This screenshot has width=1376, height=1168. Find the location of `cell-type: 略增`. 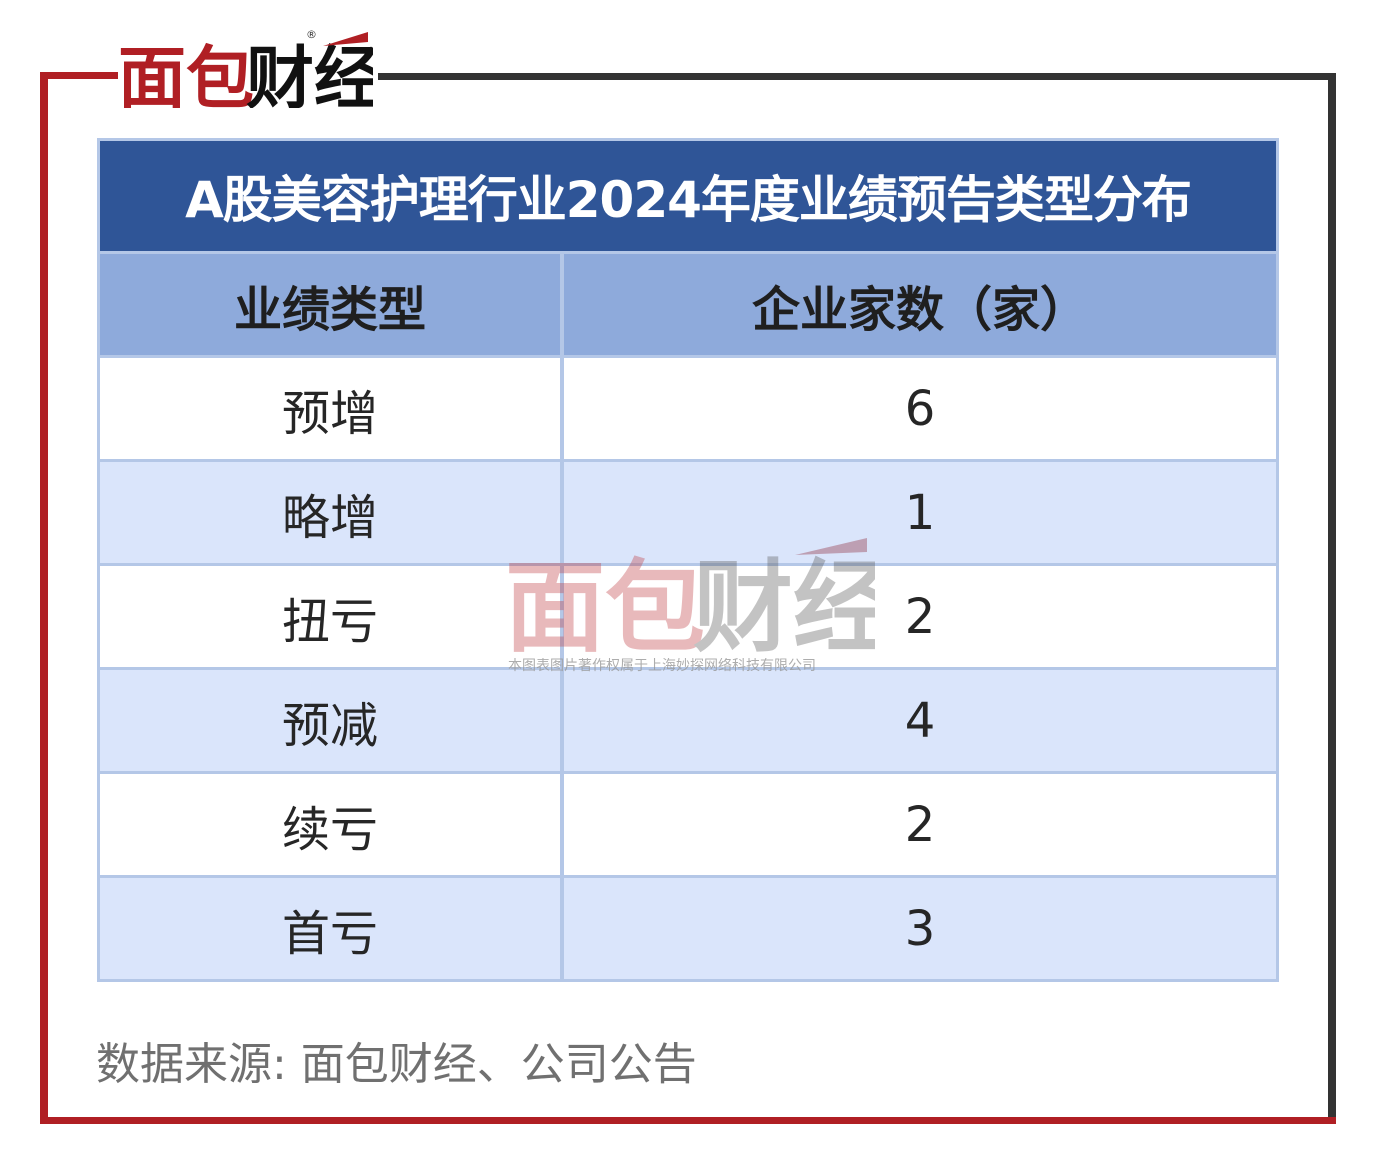

cell-type: 略增 is located at coordinates (330, 512).